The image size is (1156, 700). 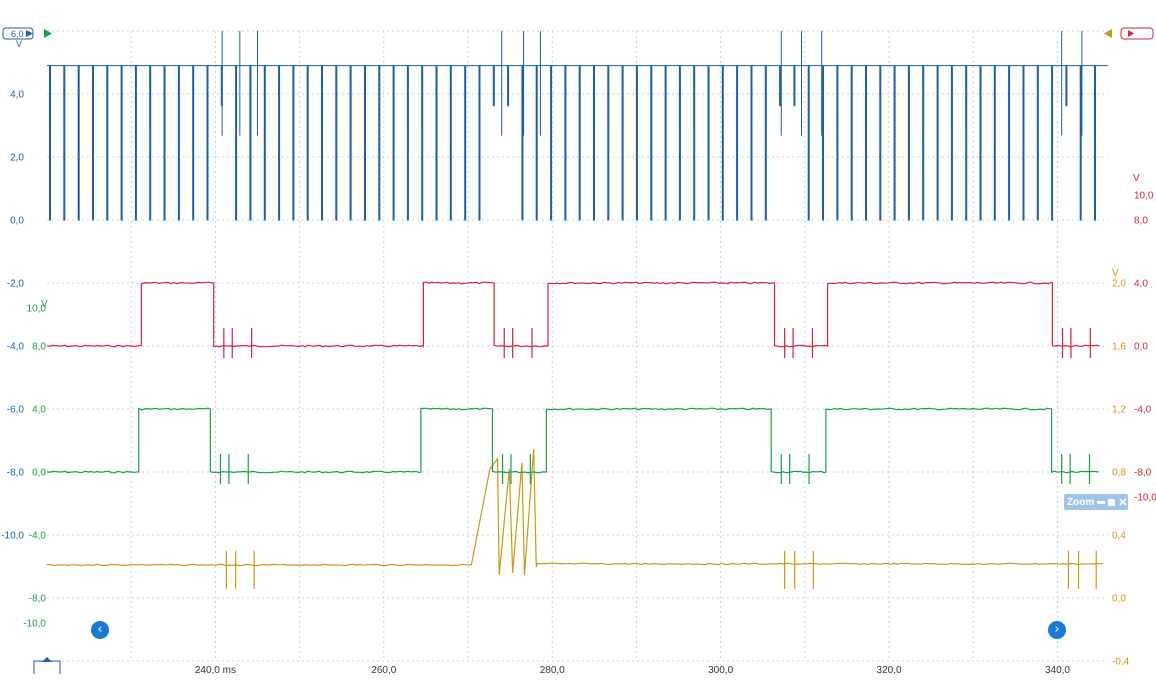 What do you see at coordinates (1101, 502) in the screenshot?
I see `minimize-icon` at bounding box center [1101, 502].